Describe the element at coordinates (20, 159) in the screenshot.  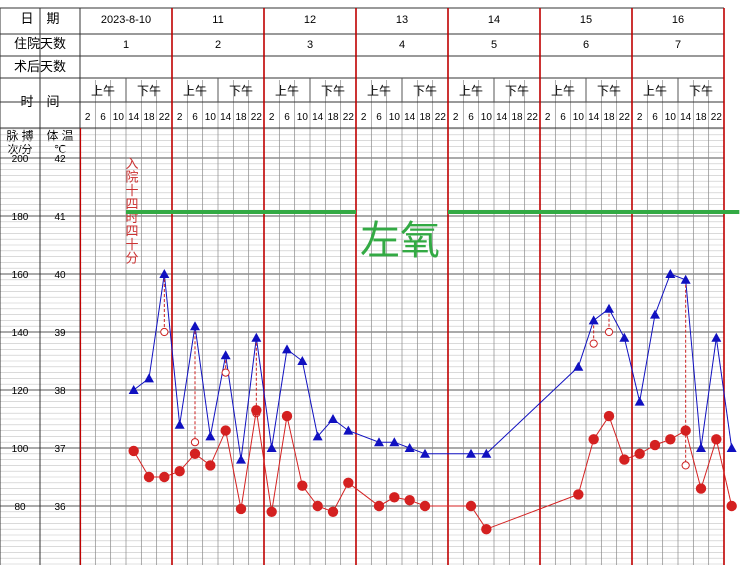
I see `pulse-tick-label: 200` at that location.